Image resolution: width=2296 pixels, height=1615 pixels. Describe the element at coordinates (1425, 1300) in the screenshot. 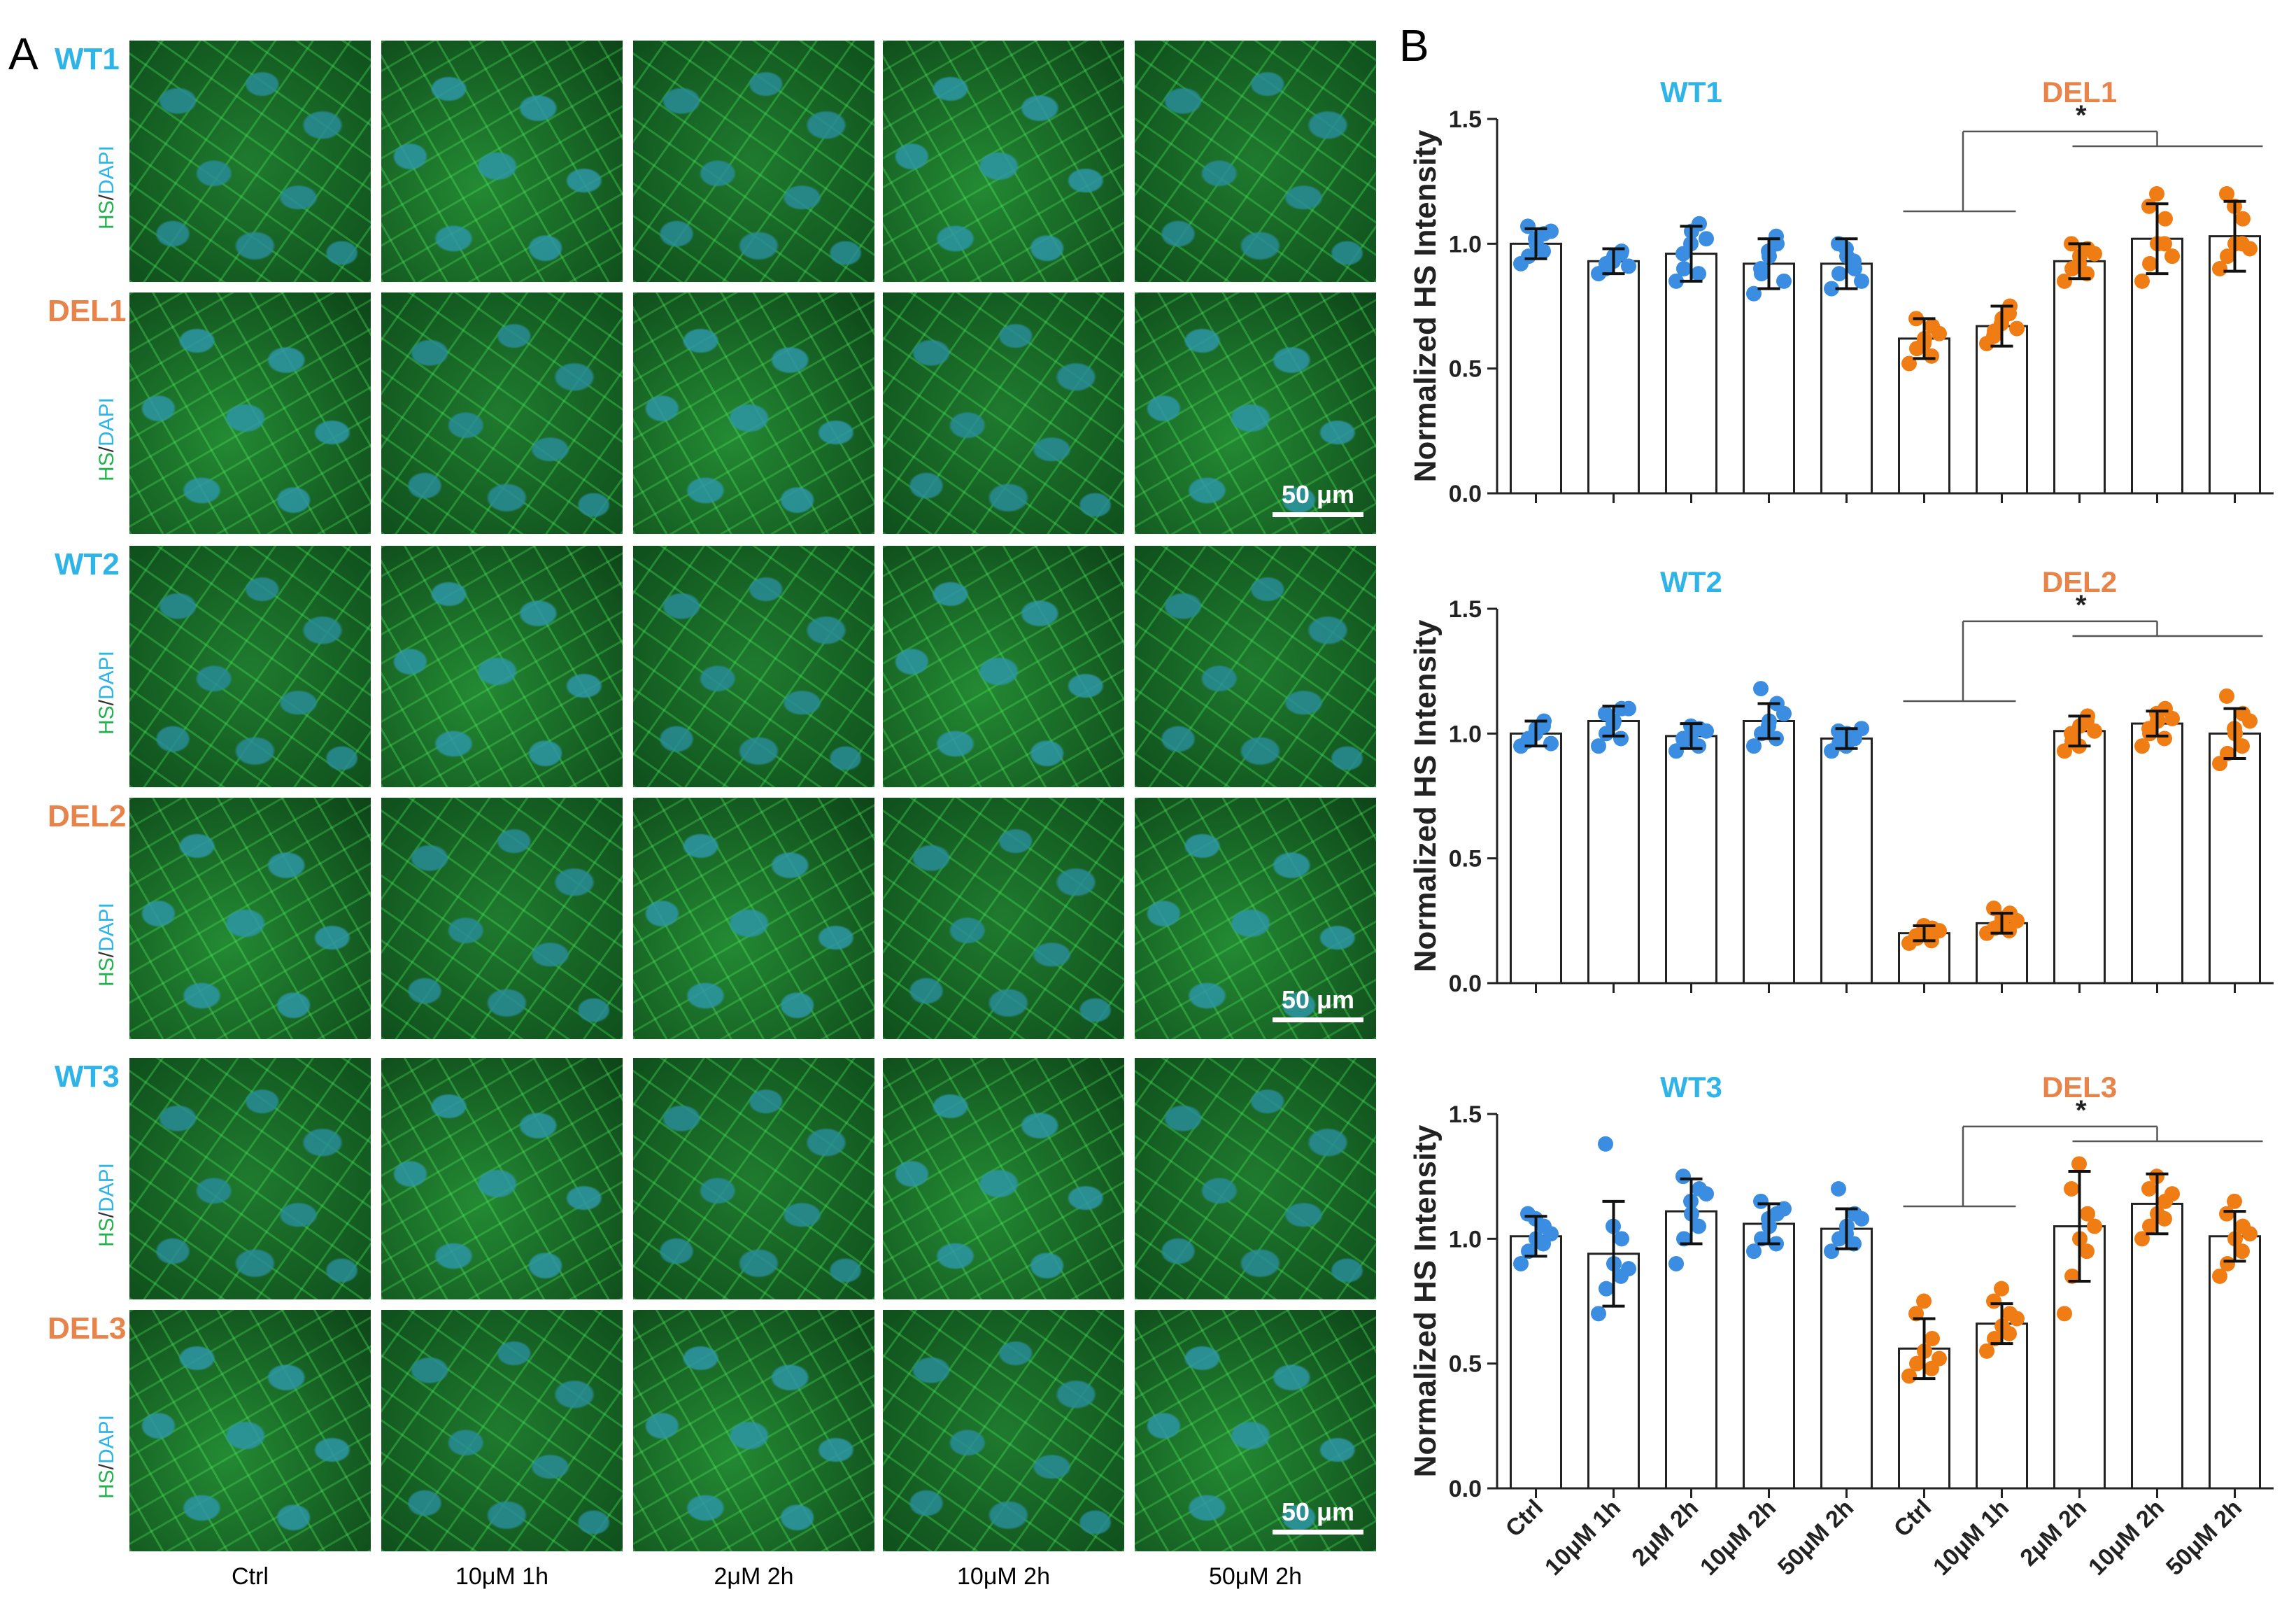

I see `y-axis-label: Normalized HS Intensity` at that location.